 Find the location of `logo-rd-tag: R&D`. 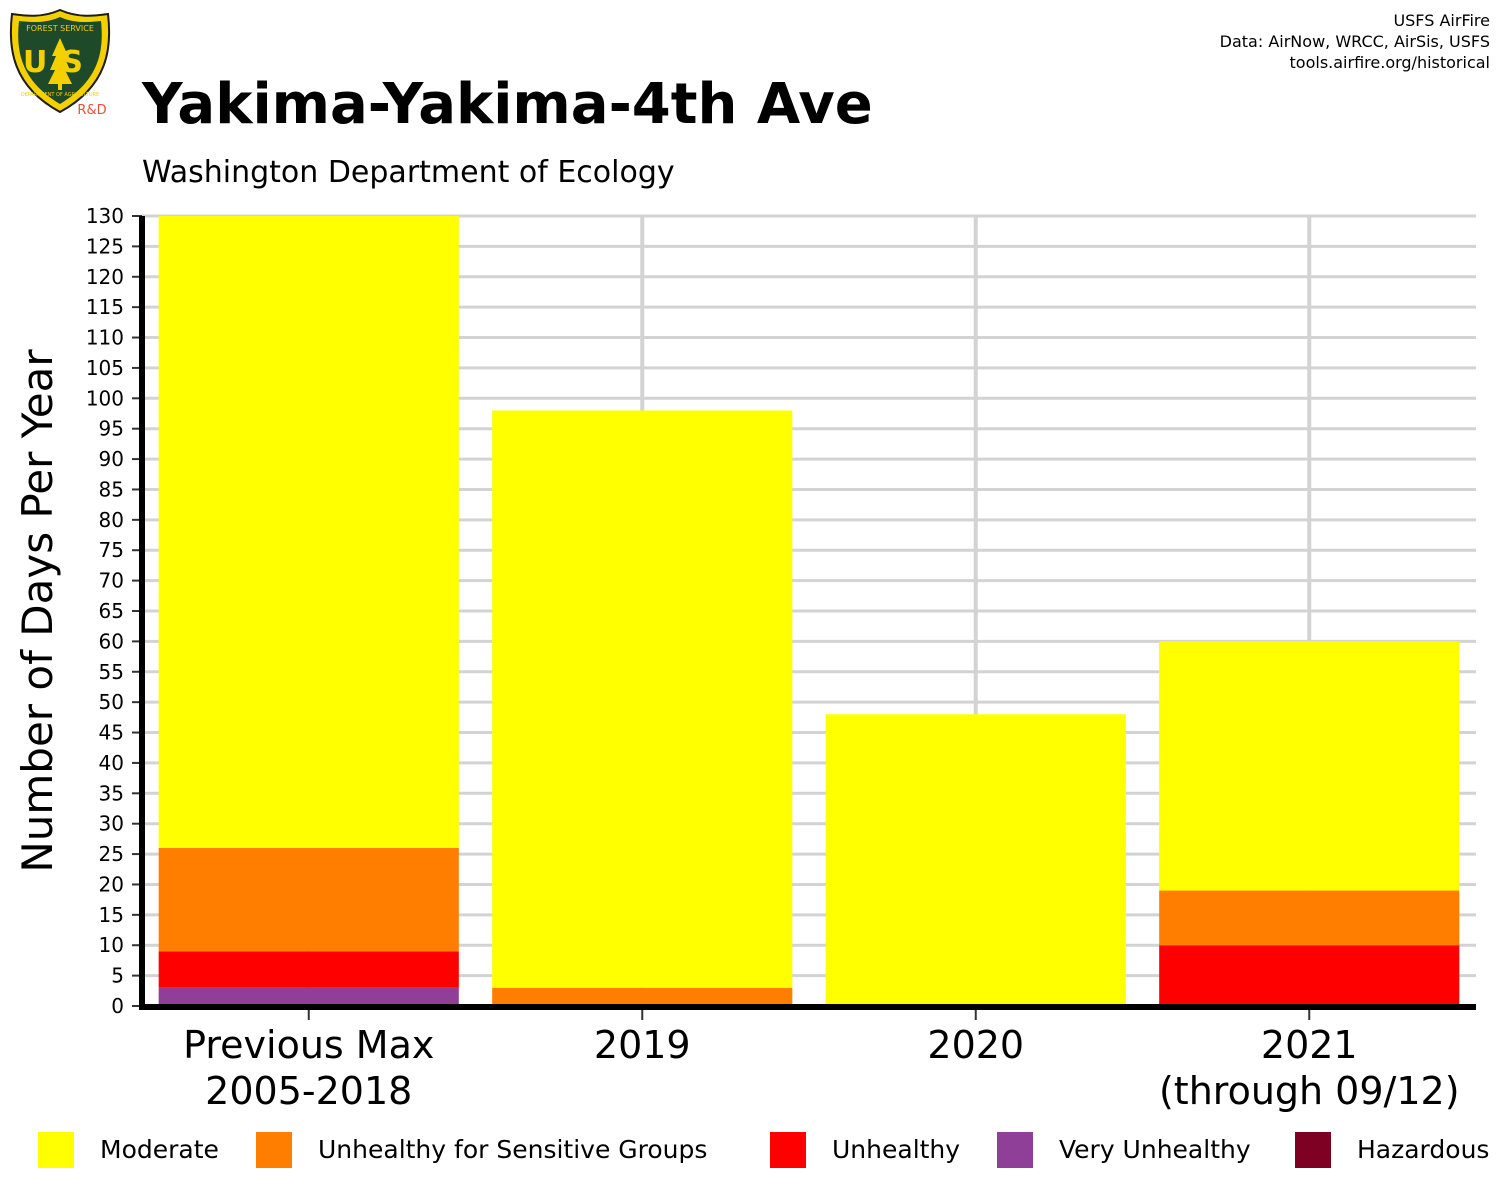

logo-rd-tag: R&D is located at coordinates (91, 110).